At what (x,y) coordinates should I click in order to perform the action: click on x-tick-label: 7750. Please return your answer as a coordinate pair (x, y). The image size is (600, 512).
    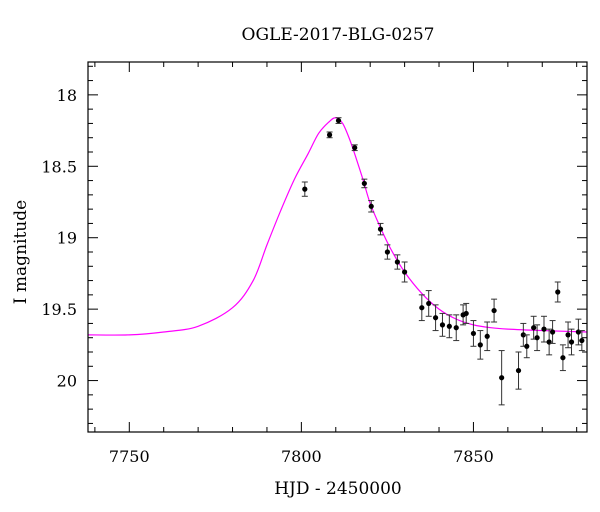
    Looking at the image, I should click on (129, 456).